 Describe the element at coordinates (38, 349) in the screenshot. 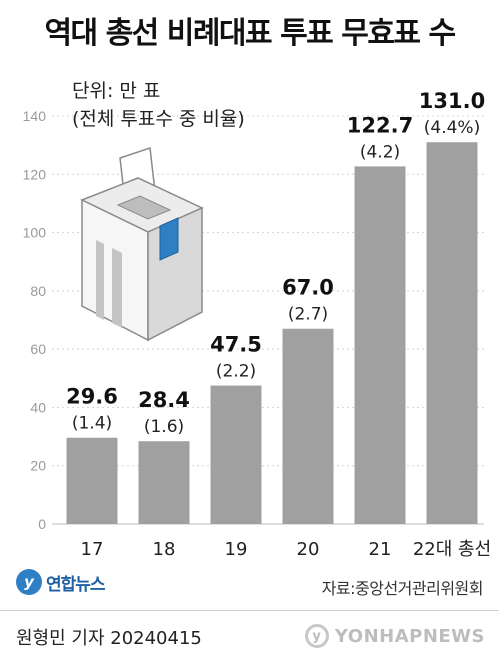

I see `y-tick-label: 60` at that location.